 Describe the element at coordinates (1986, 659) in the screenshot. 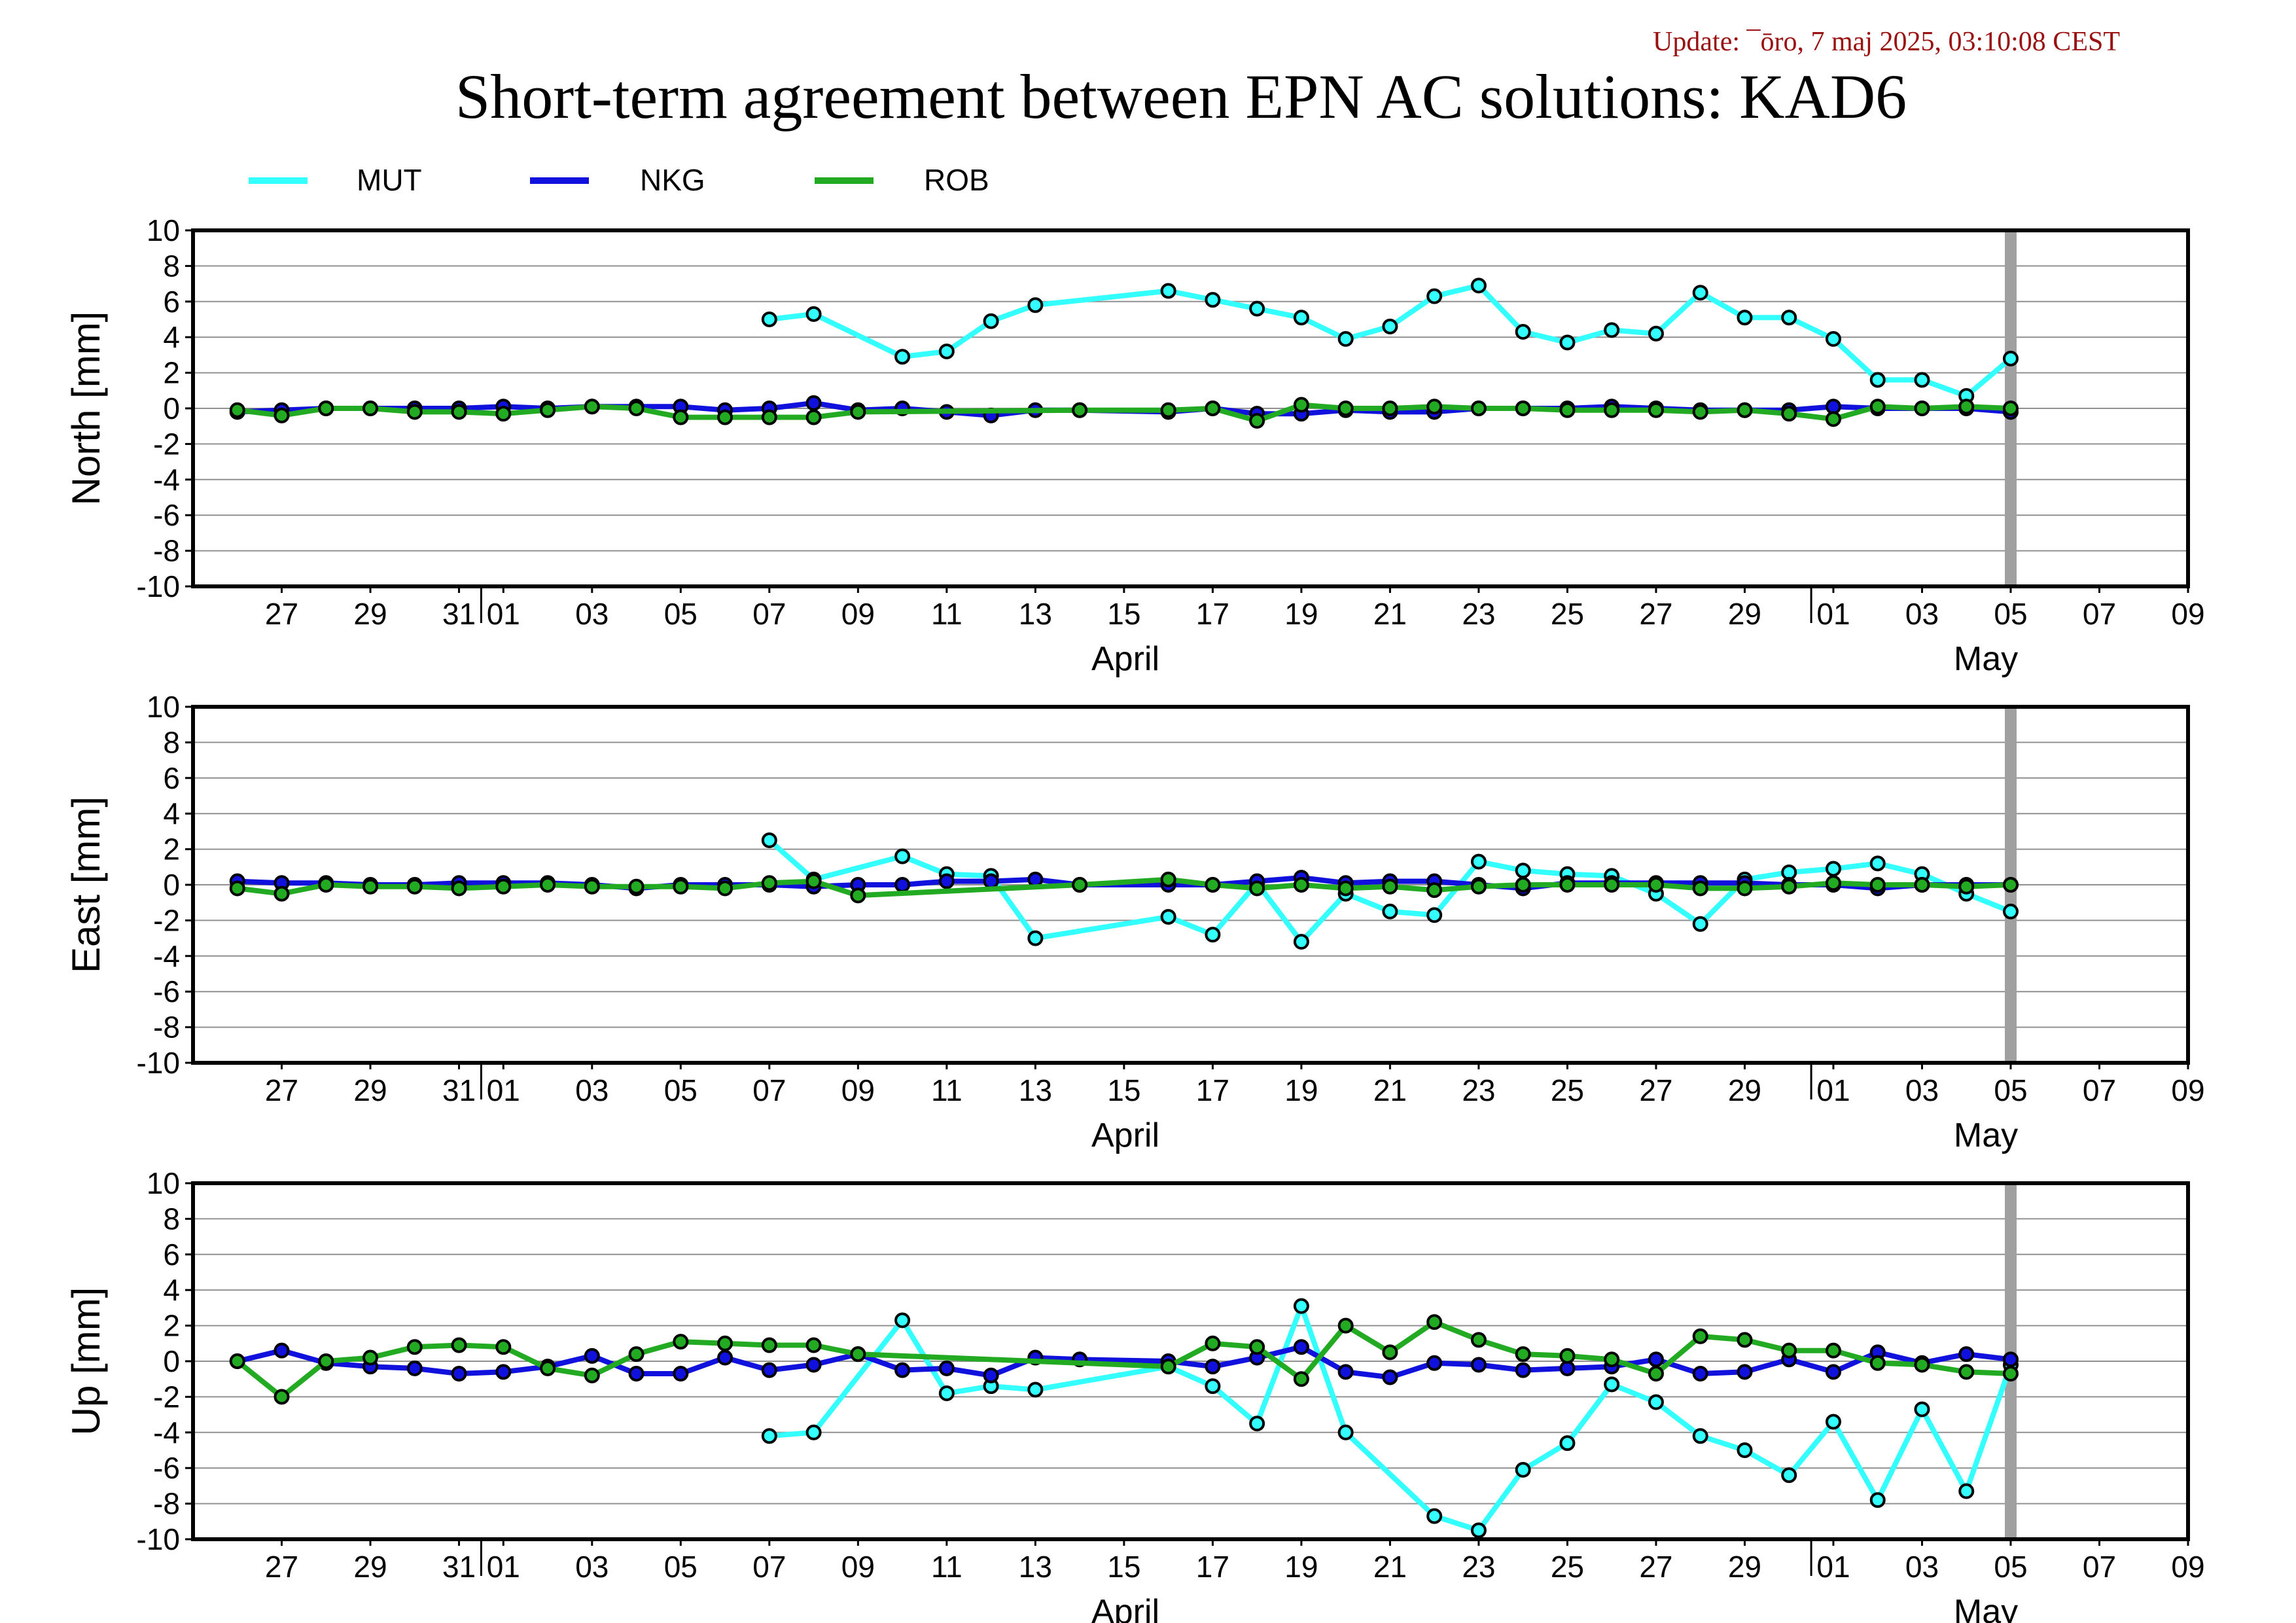

I see `north-month-label: May` at that location.